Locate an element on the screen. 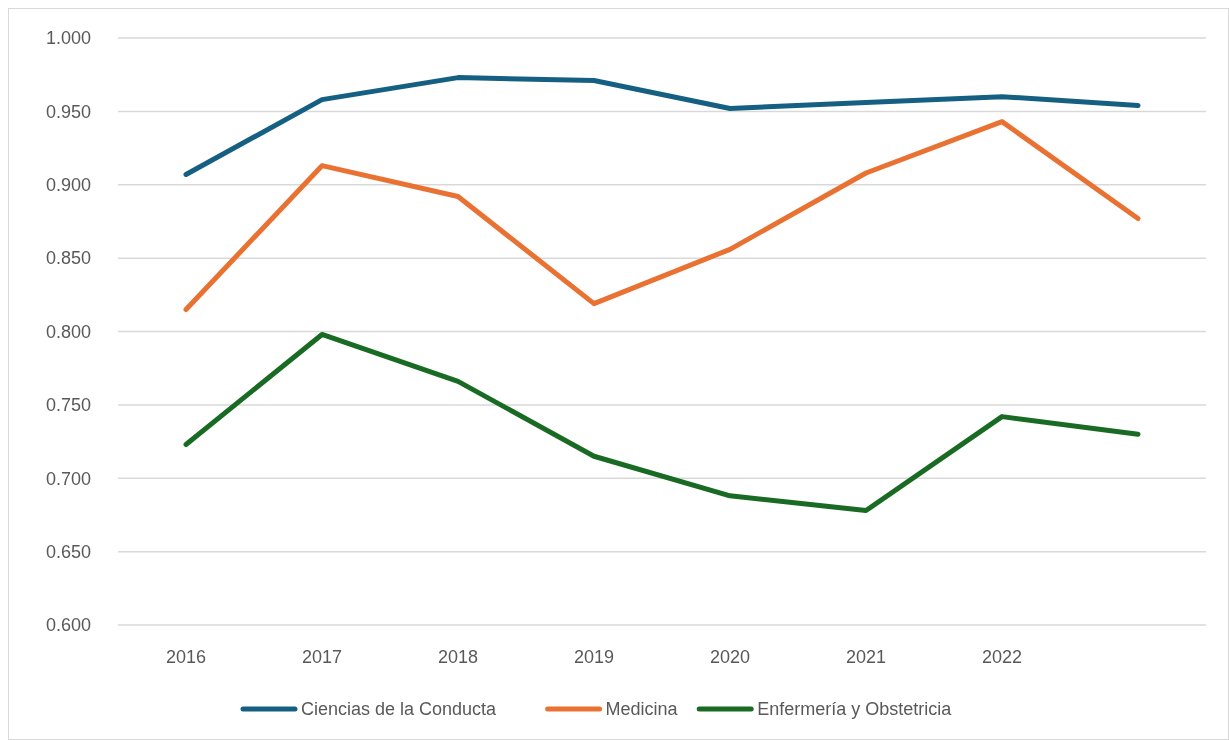 Image resolution: width=1229 pixels, height=740 pixels. y-tick-label: 0.900 is located at coordinates (68, 185).